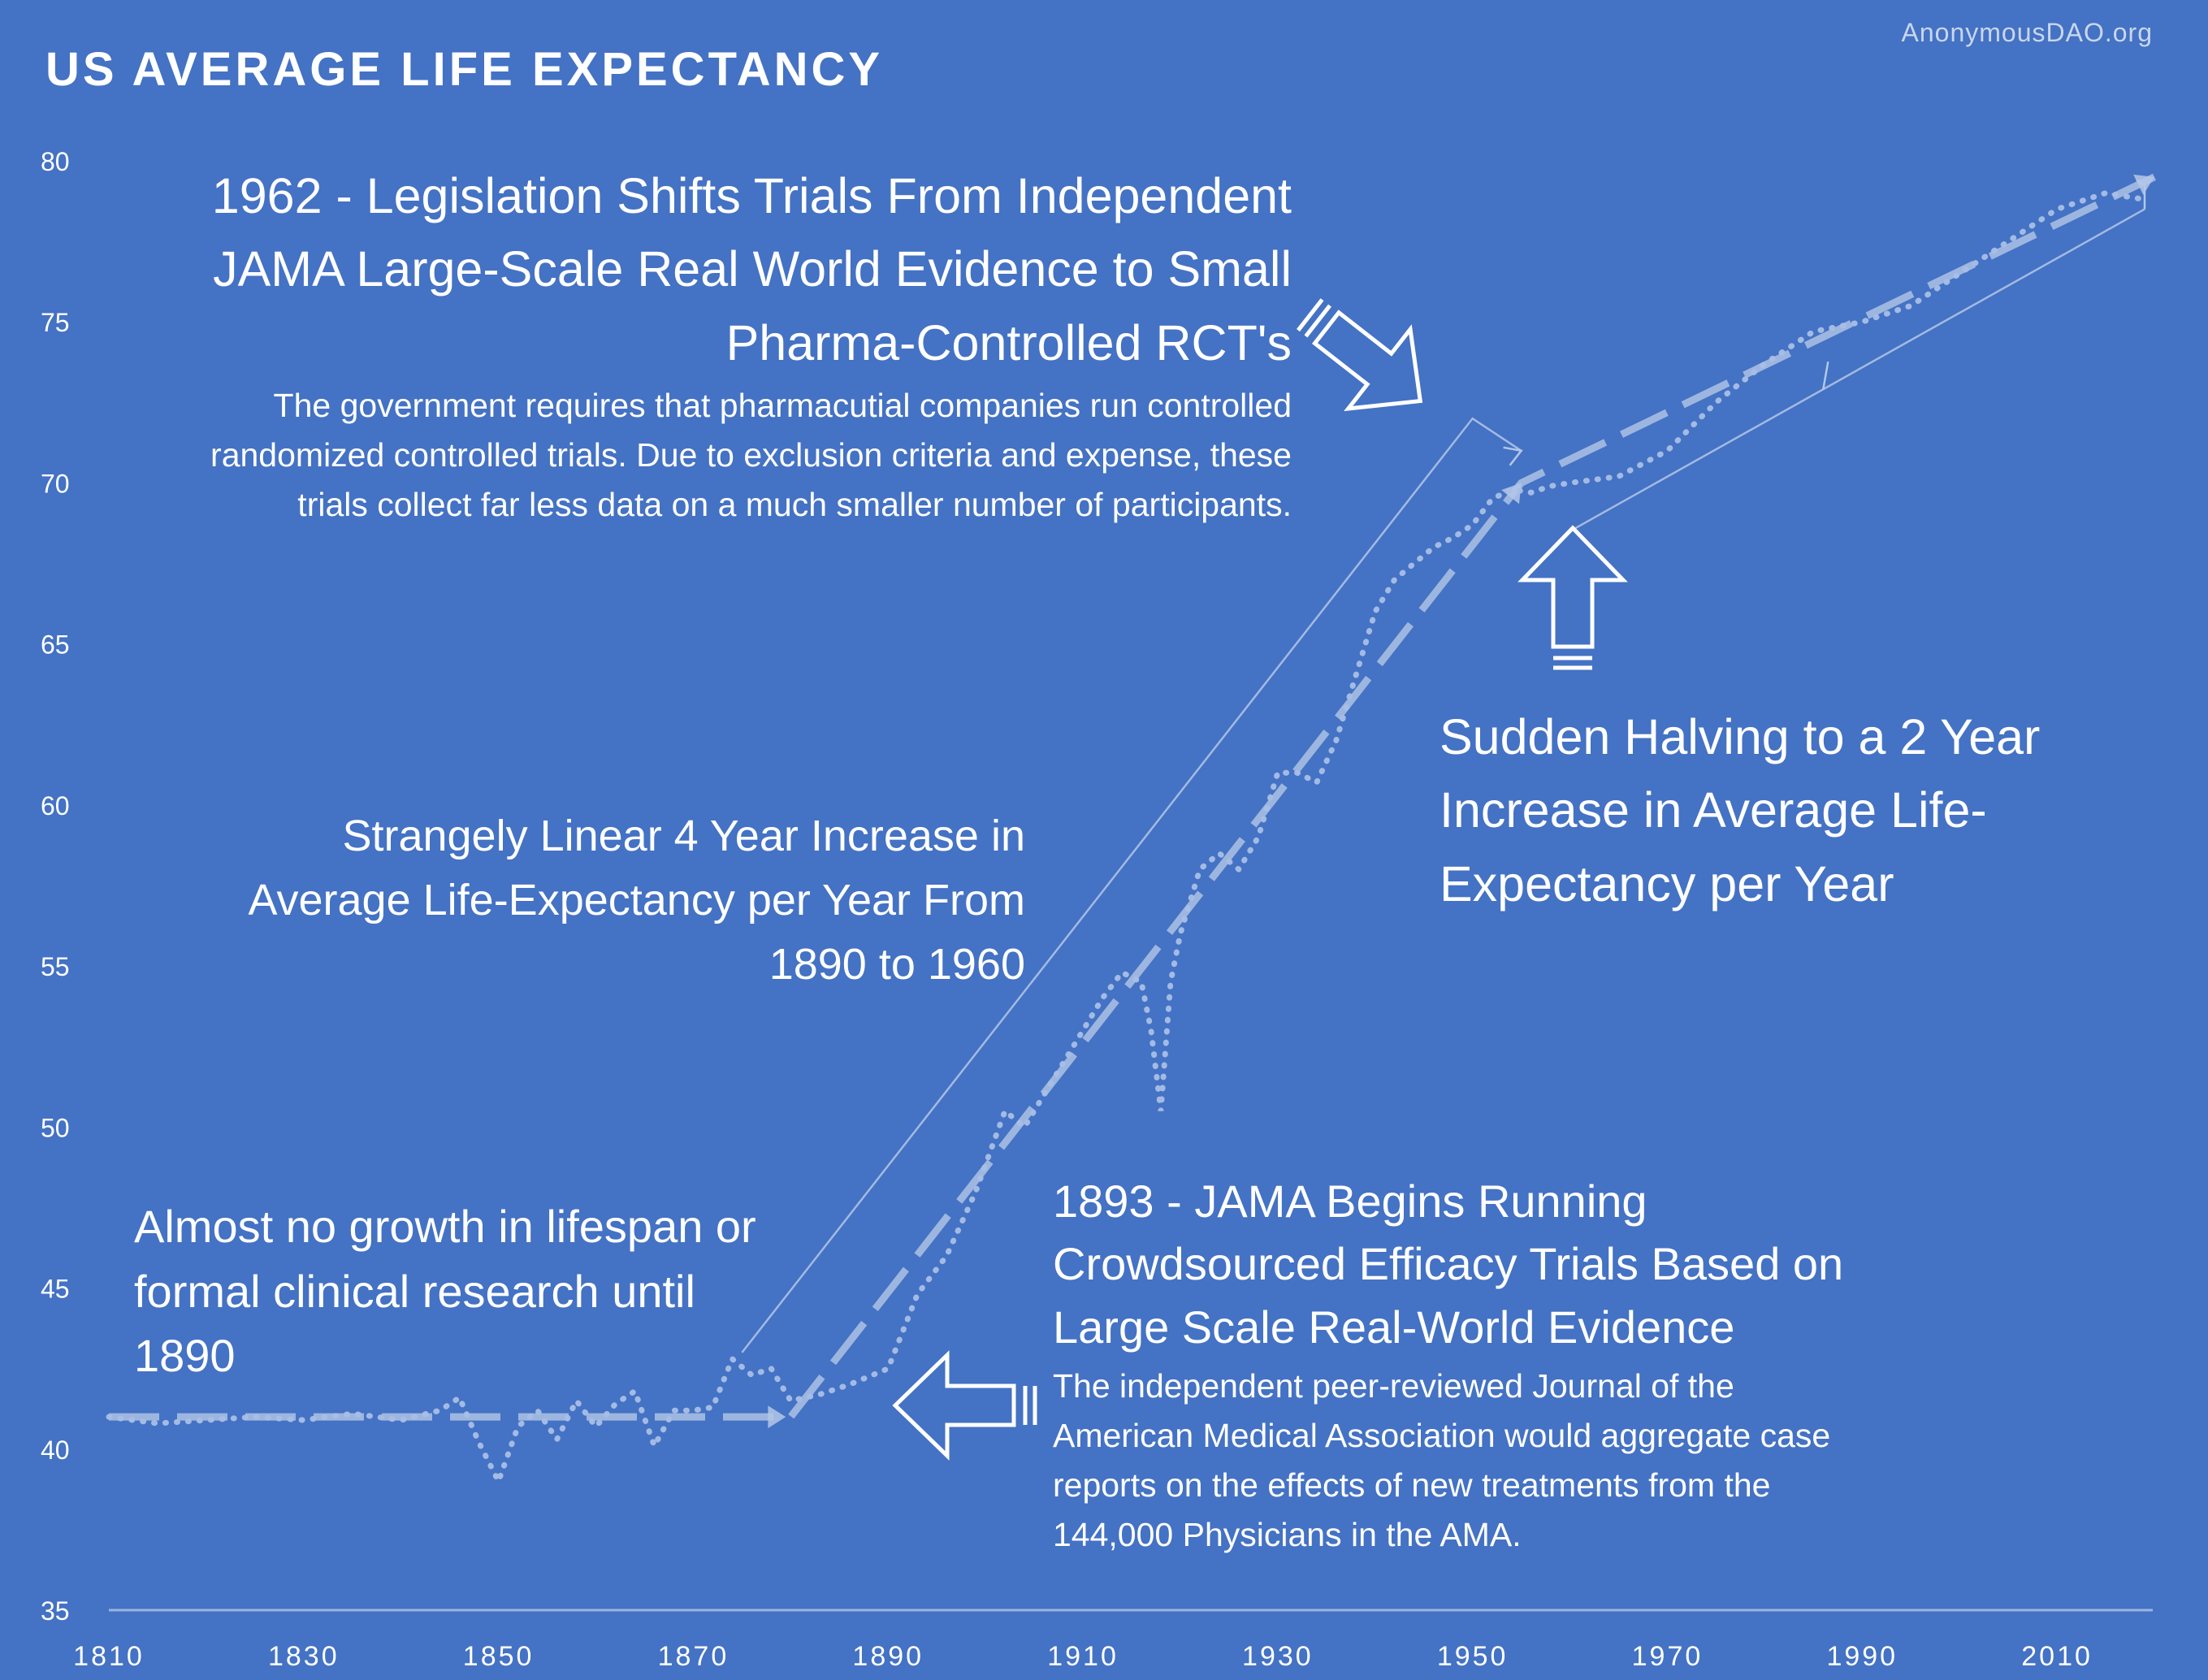 Image resolution: width=2208 pixels, height=1680 pixels. Describe the element at coordinates (56, 323) in the screenshot. I see `y-tick-label: 75` at that location.